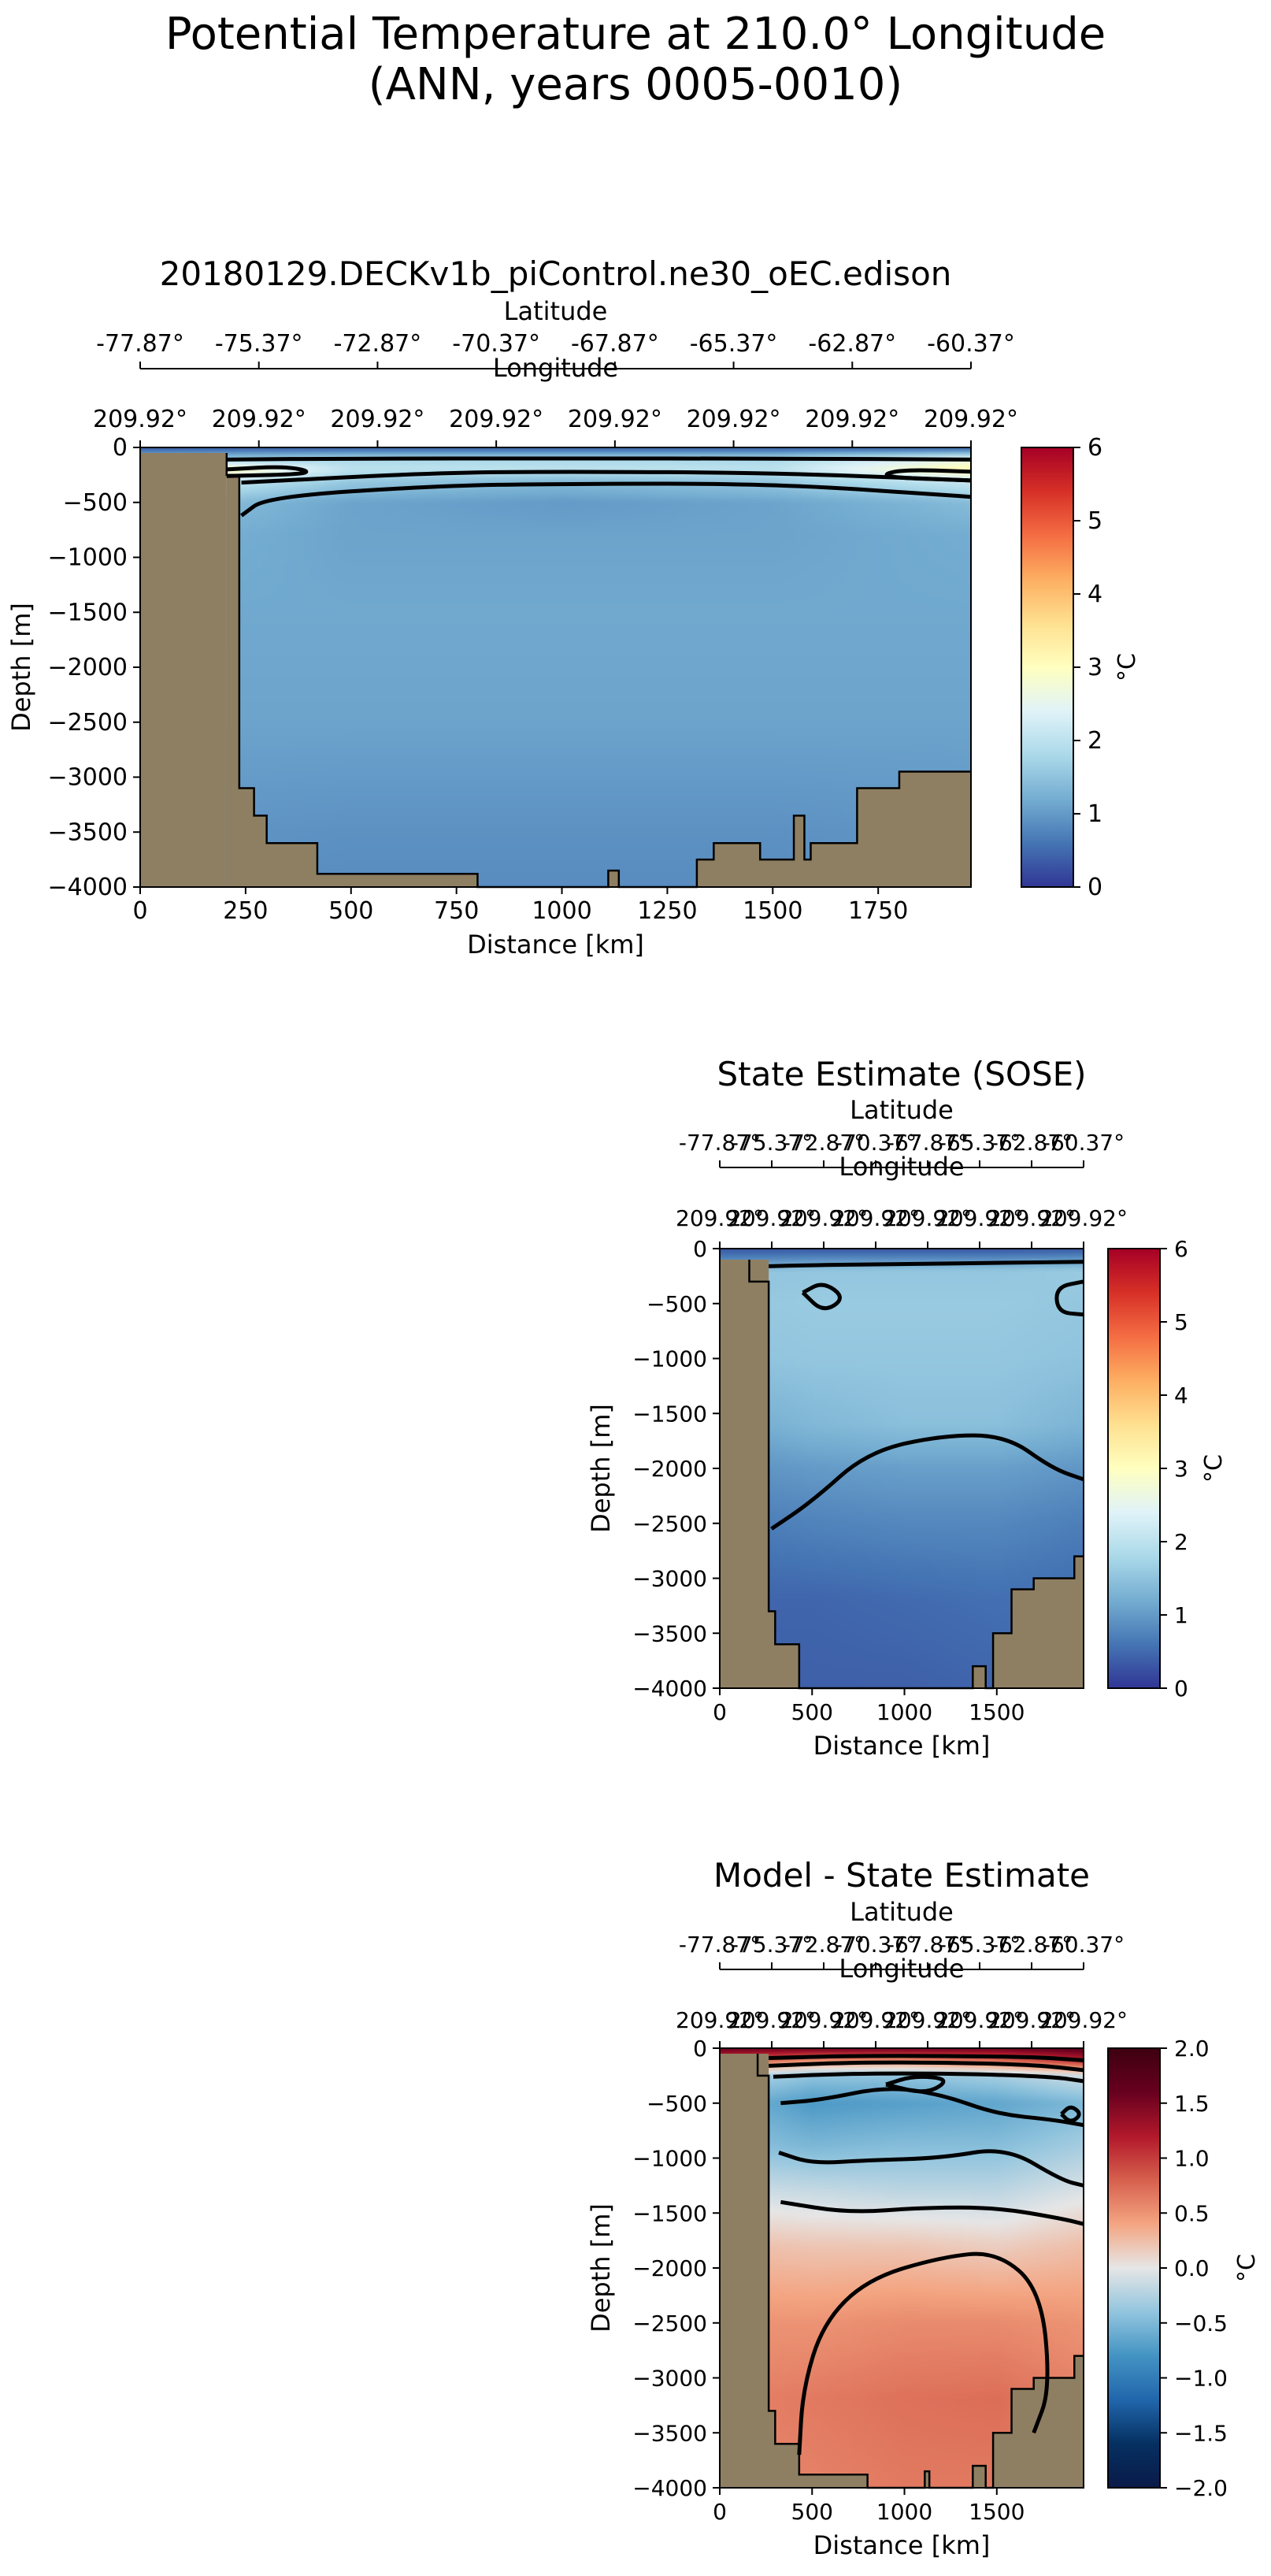 The width and height of the screenshot is (1271, 2576). Describe the element at coordinates (824, 1945) in the screenshot. I see `lat-tick-label: -72.87°` at that location.